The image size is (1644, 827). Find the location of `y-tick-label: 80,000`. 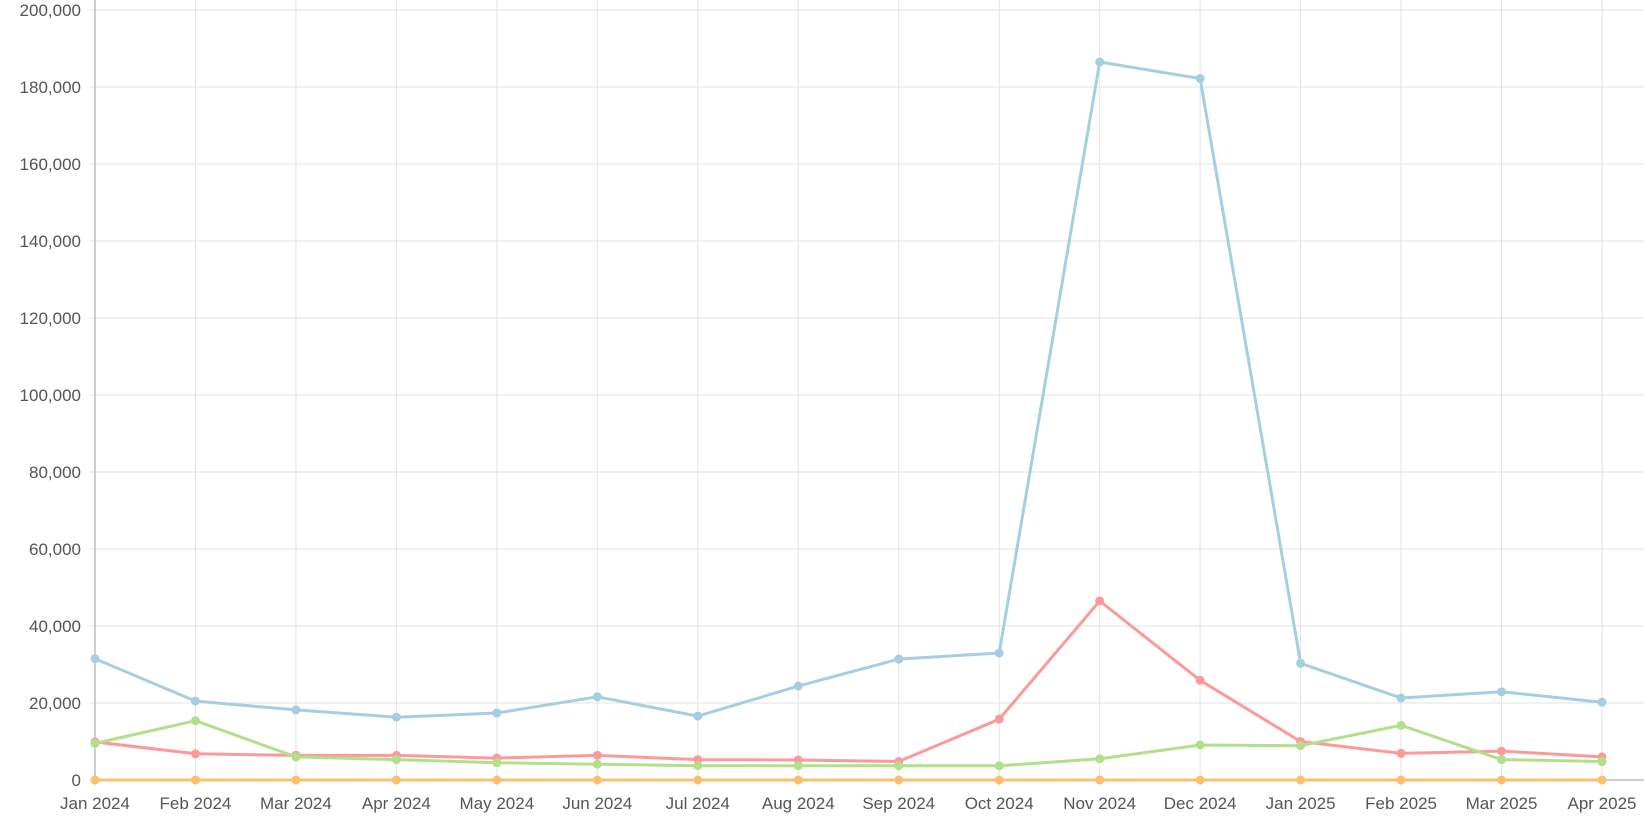

y-tick-label: 80,000 is located at coordinates (55, 472).